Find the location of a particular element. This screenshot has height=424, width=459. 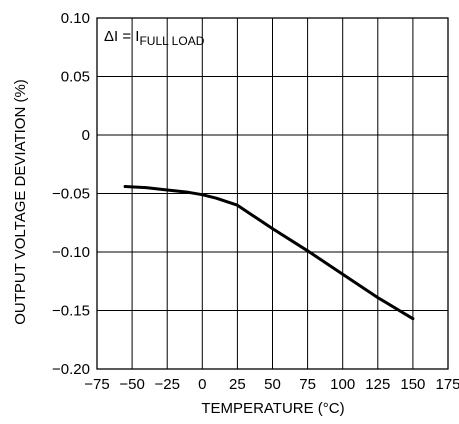

y-tick-label: −0.10 is located at coordinates (71, 252).